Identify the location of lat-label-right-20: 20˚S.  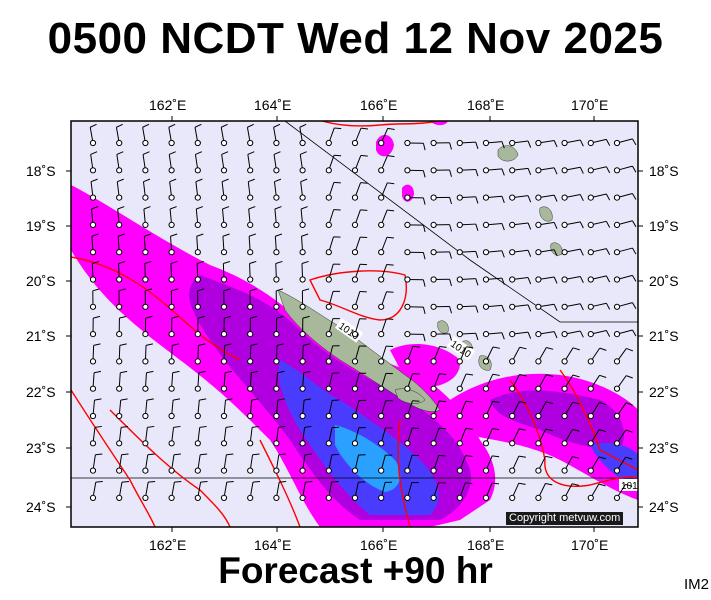
(664, 281).